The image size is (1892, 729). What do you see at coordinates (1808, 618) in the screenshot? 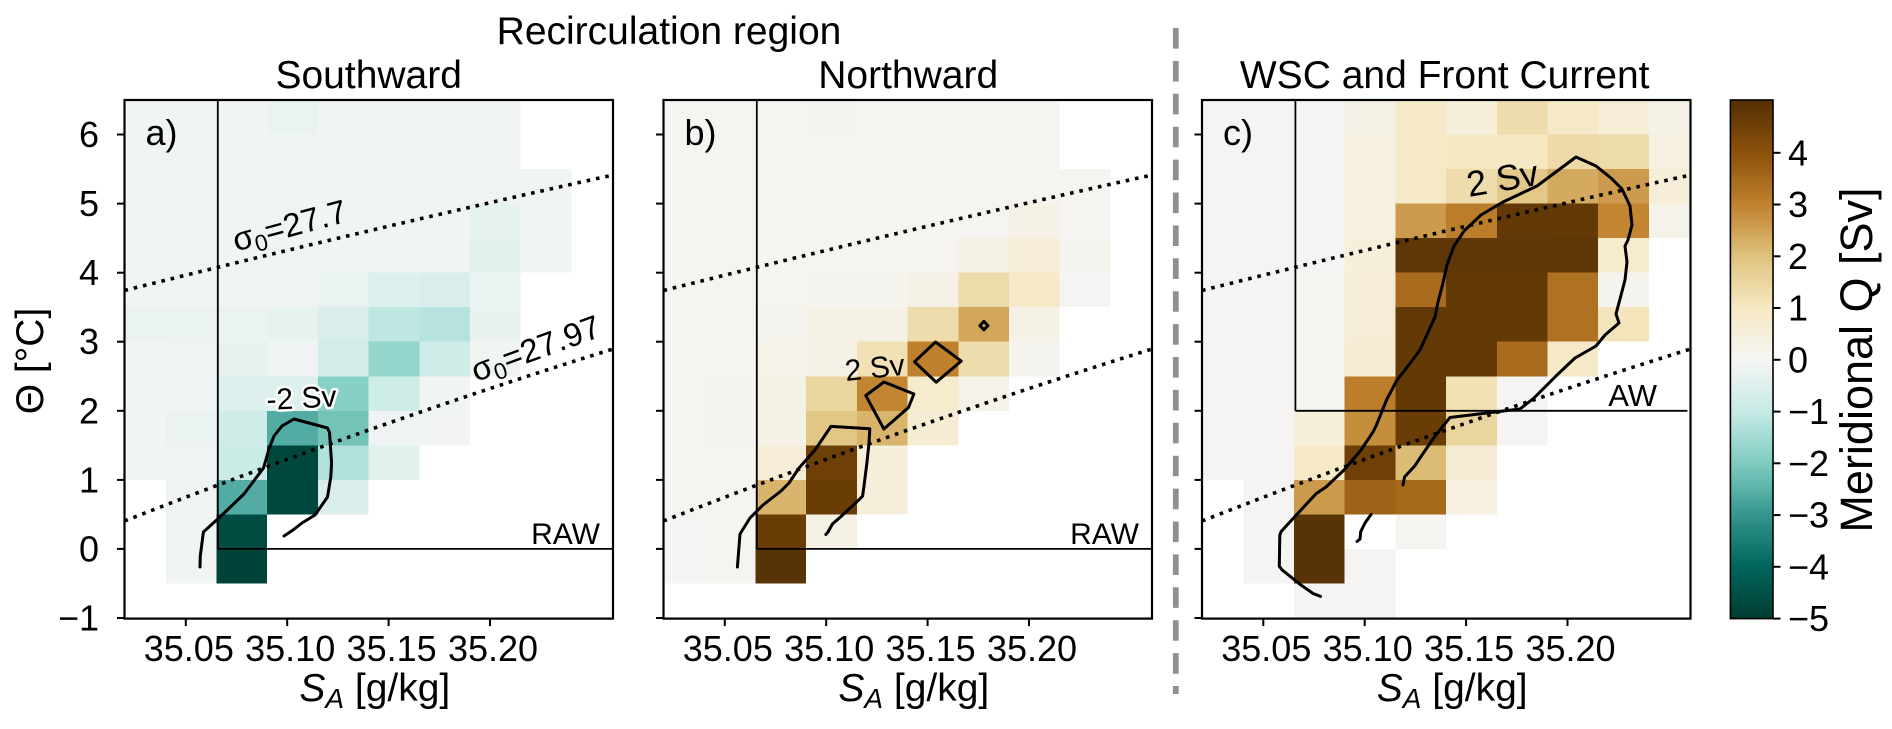
I see `svg-text: −5` at bounding box center [1808, 618].